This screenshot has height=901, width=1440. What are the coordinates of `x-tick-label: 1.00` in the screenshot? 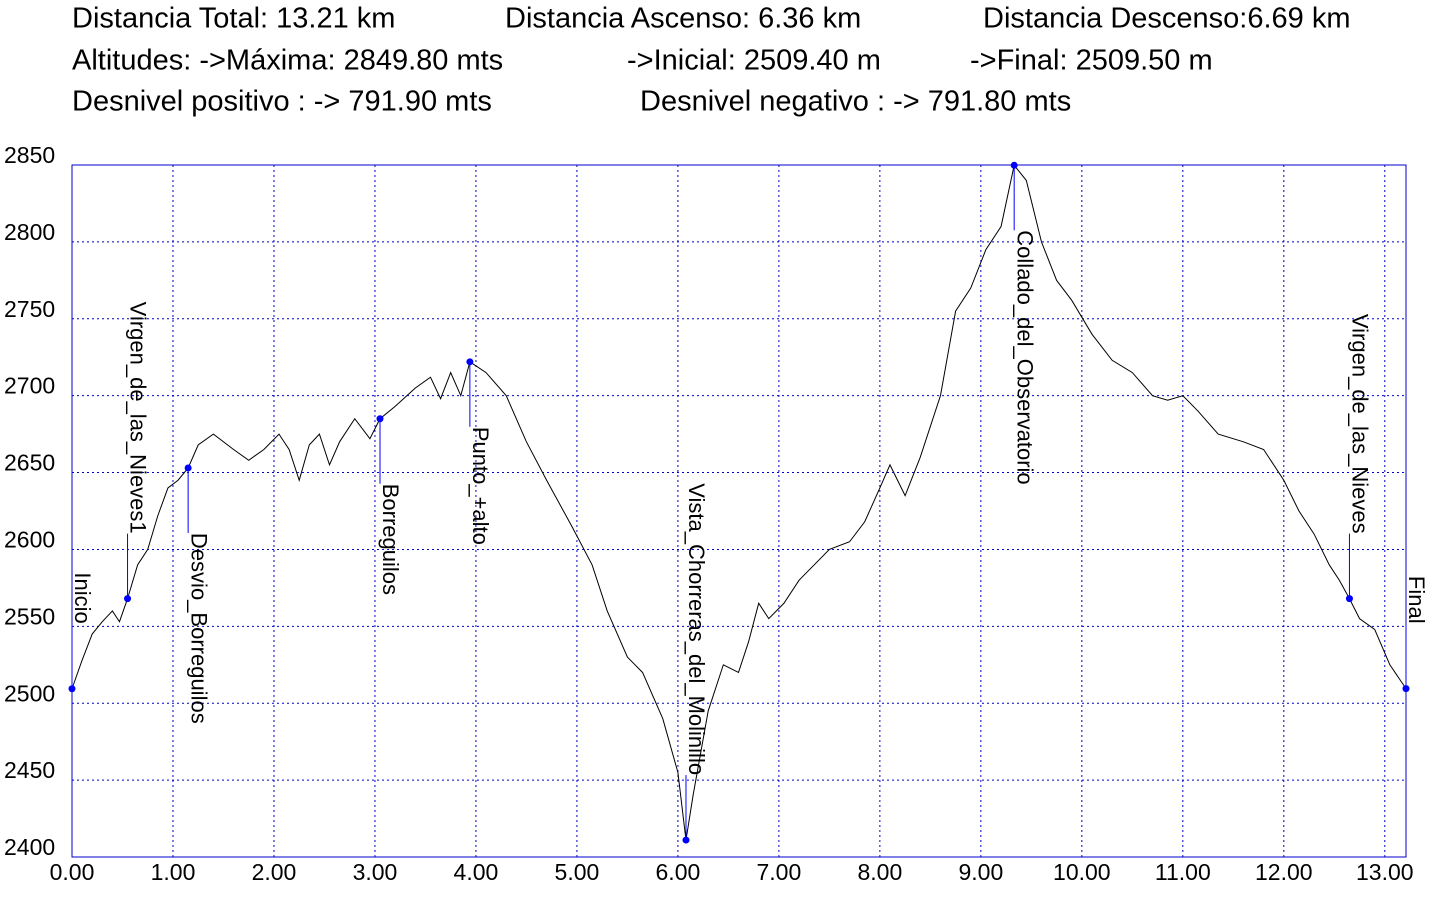 It's located at (173, 872).